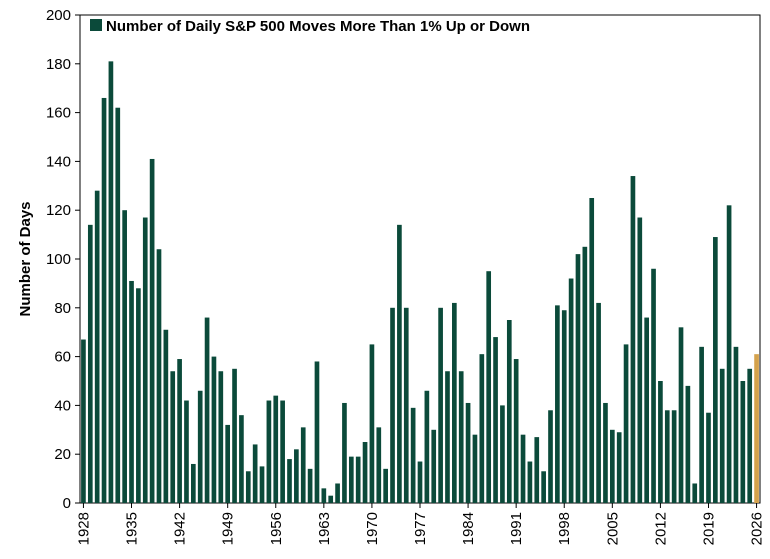 The width and height of the screenshot is (770, 559). Describe the element at coordinates (612, 528) in the screenshot. I see `x-tick-label: 2005` at that location.